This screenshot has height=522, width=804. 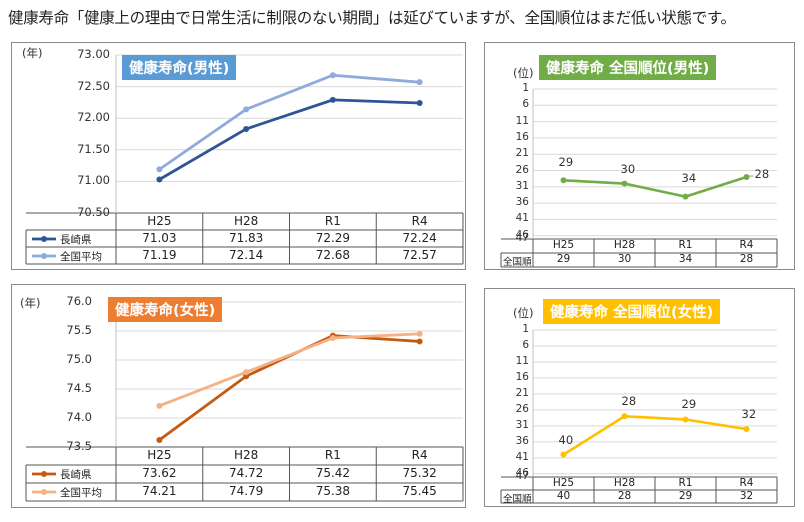 What do you see at coordinates (628, 168) in the screenshot?
I see `data-label: 30` at bounding box center [628, 168].